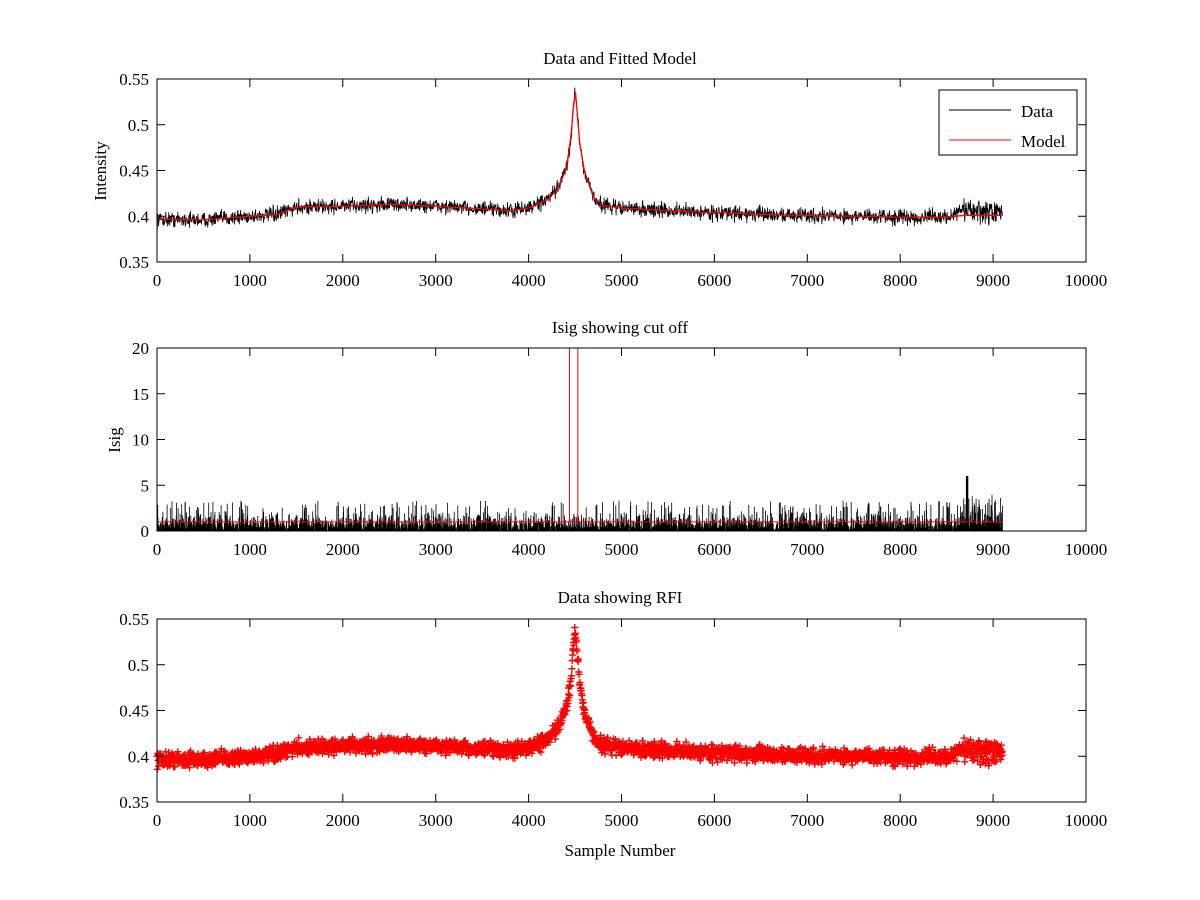 This screenshot has width=1200, height=900. I want to click on y-tick-label: 0, so click(145, 531).